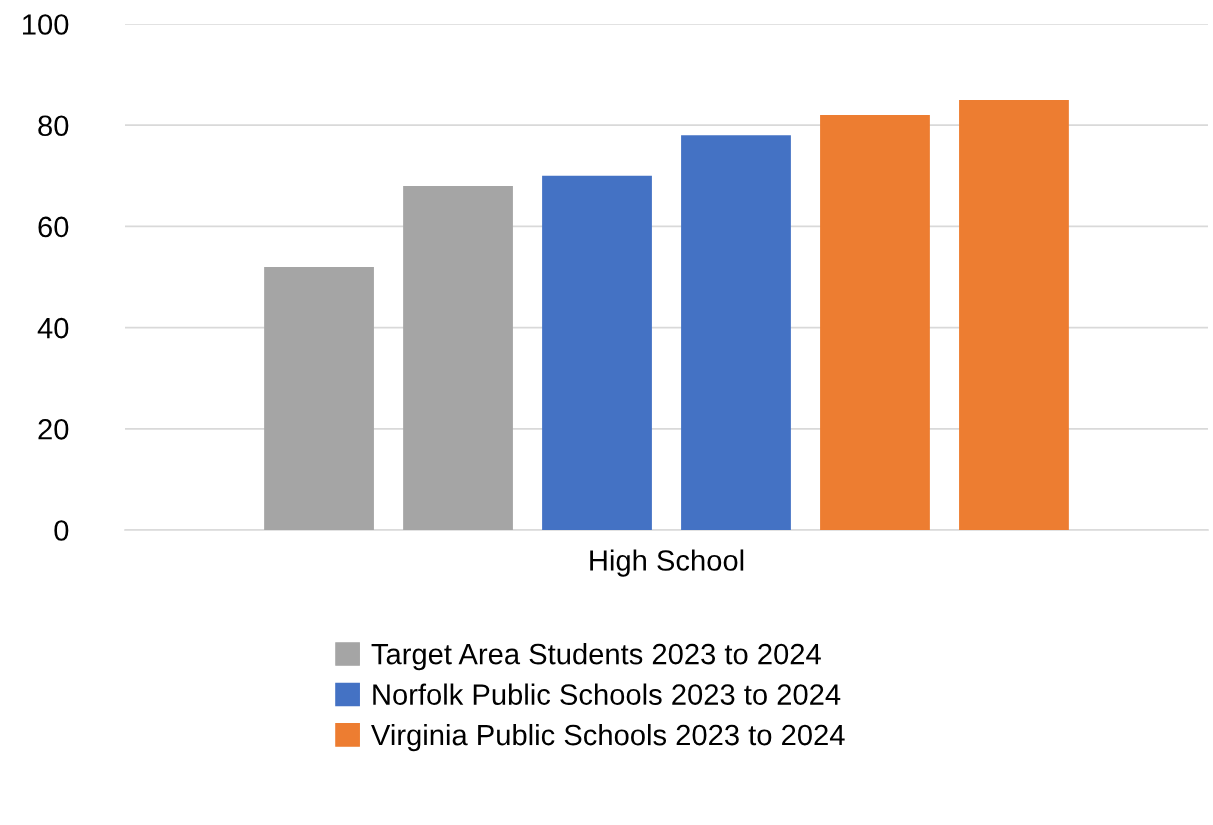  Describe the element at coordinates (596, 657) in the screenshot. I see `legend-label: Target Area Students 2023 to 2024` at that location.